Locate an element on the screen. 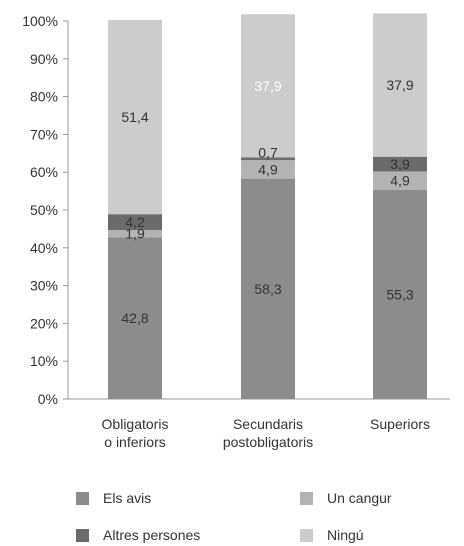 This screenshot has width=464, height=546. legend-item-altres-persones: Altres persones is located at coordinates (138, 535).